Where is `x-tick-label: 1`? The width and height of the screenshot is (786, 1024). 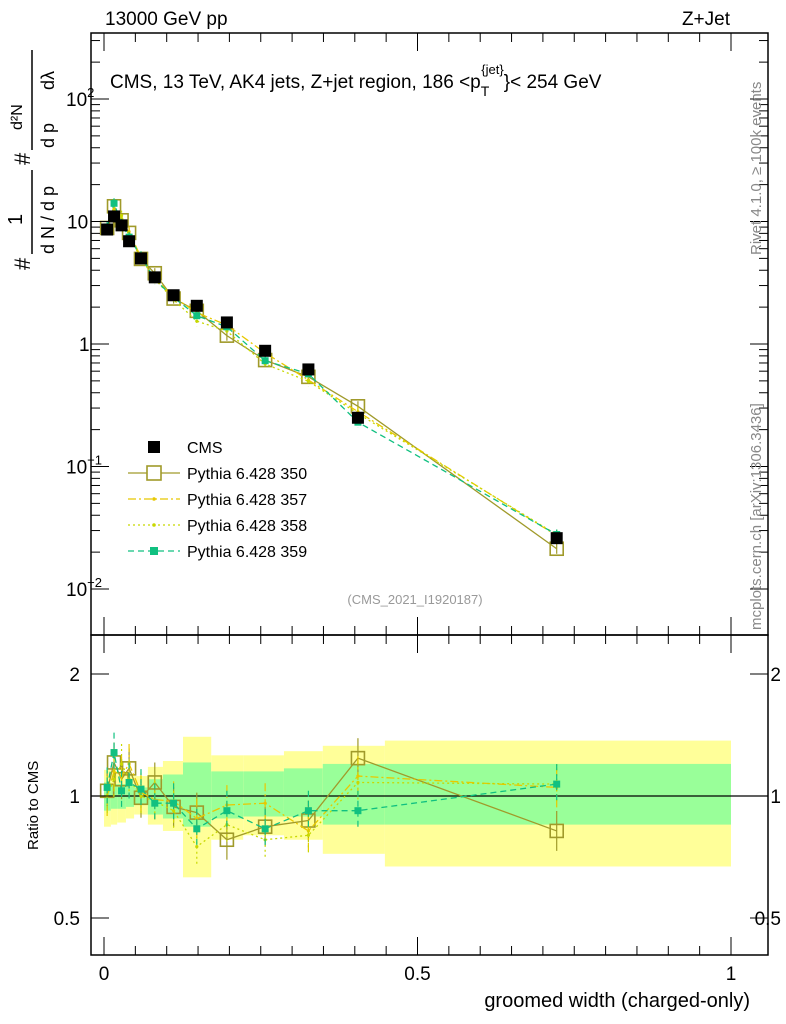
x-tick-label: 1 is located at coordinates (731, 974).